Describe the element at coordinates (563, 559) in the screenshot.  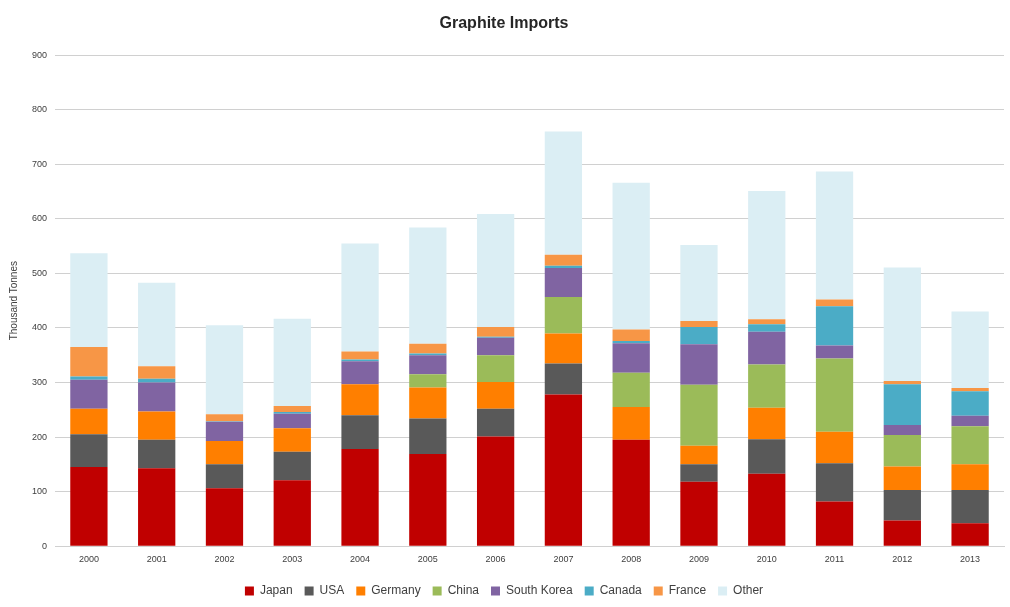
I see `x-tick-label: 2007` at that location.